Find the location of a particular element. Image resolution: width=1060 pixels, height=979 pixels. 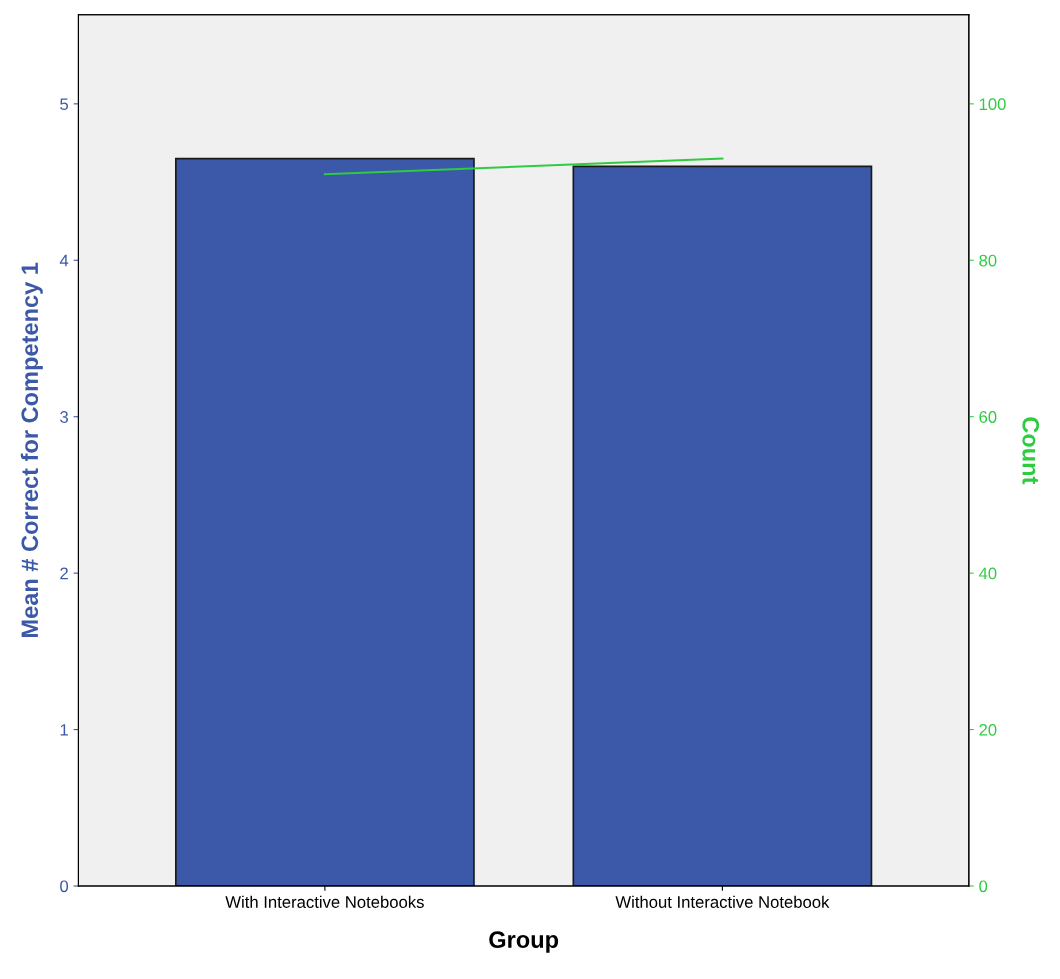

x-tick-label: With Interactive Notebooks is located at coordinates (324, 901).